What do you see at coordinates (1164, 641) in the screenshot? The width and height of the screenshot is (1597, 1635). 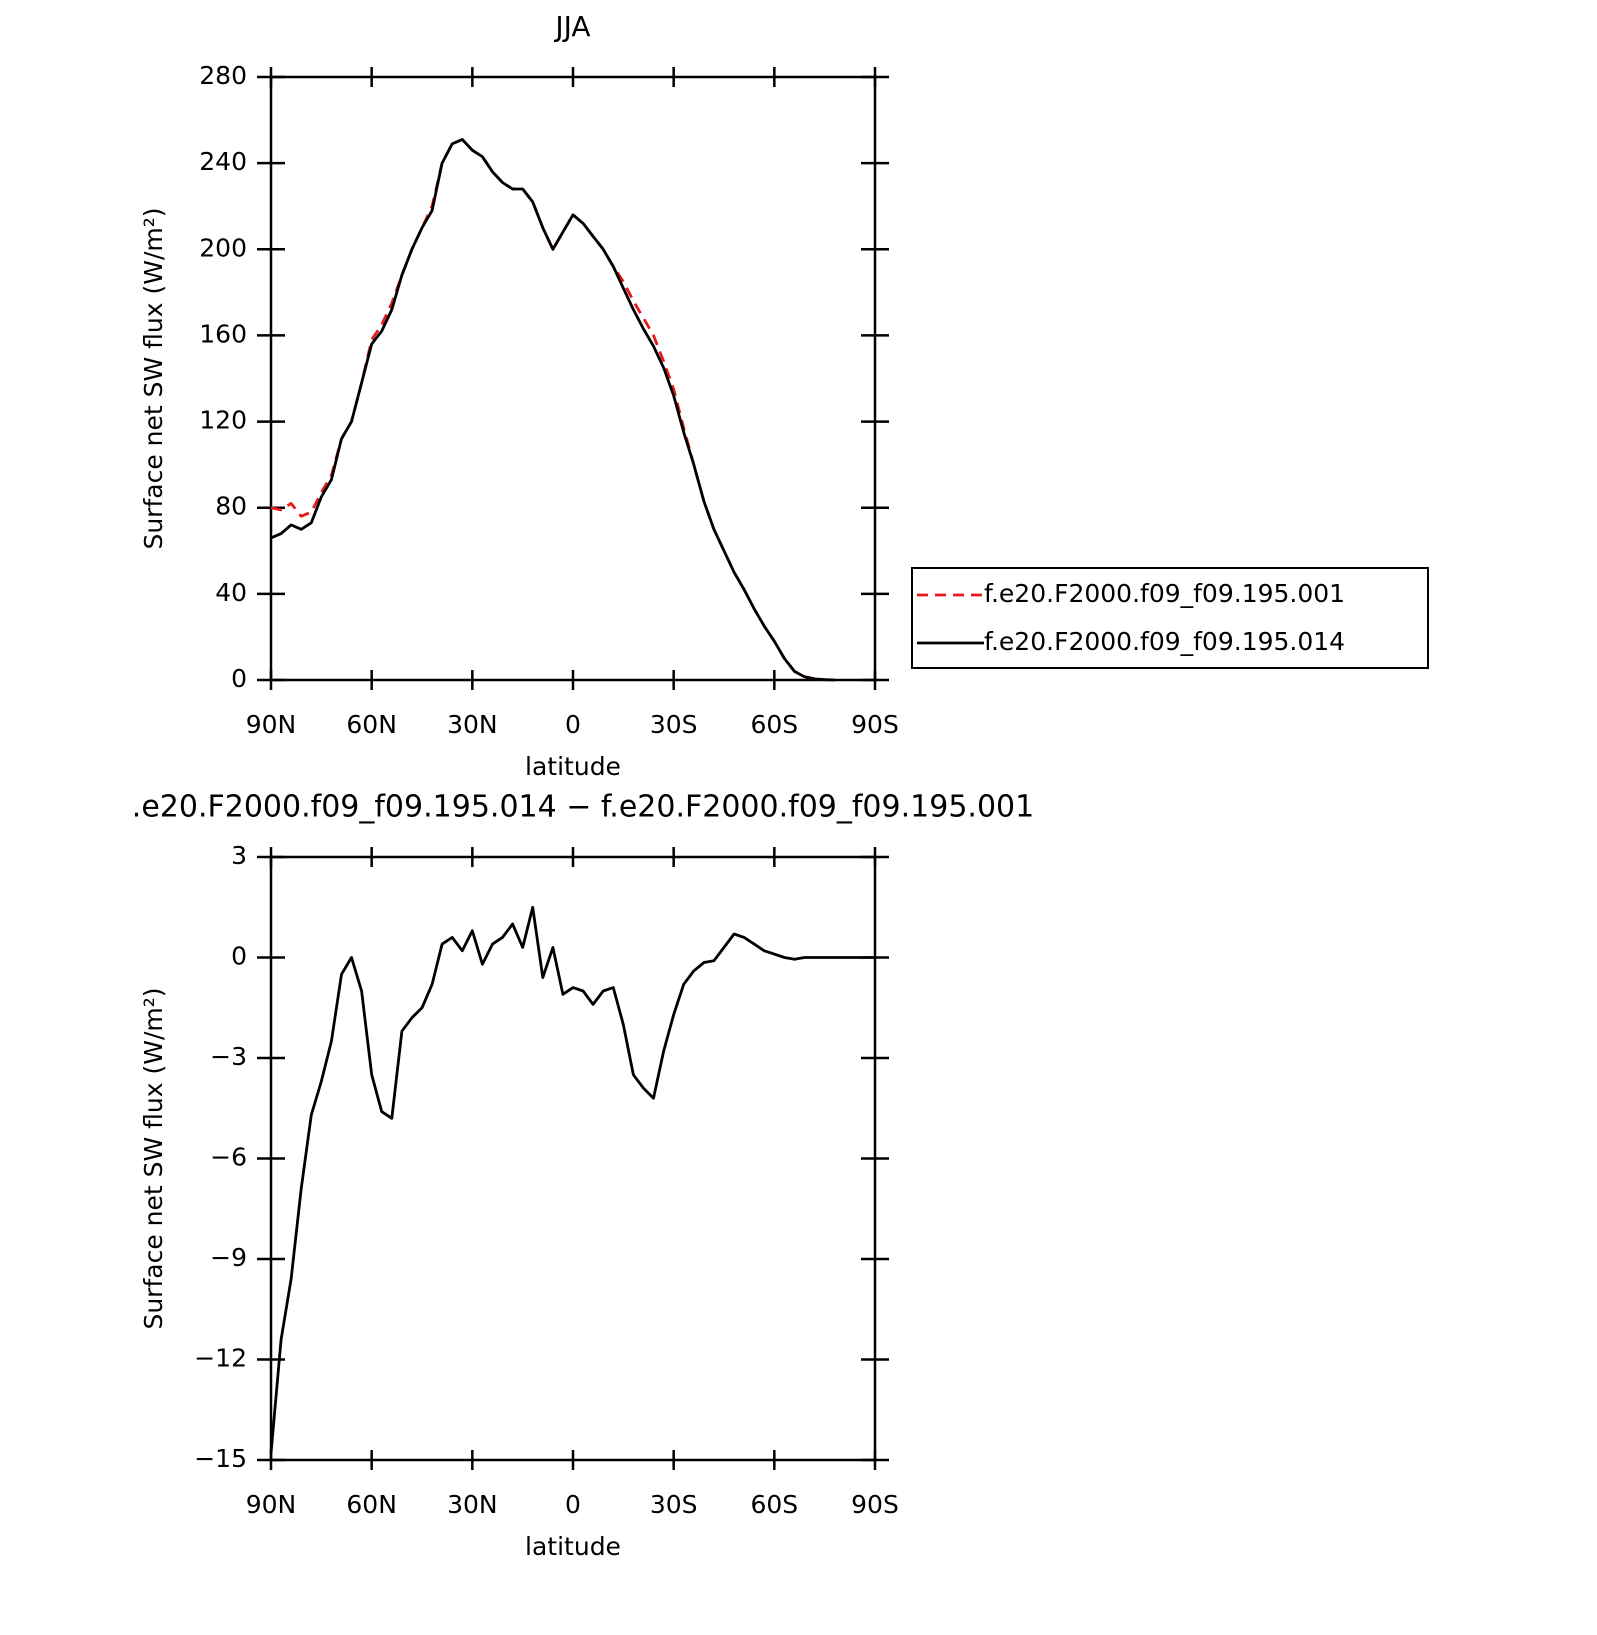 I see `legend-label: f.e20.F2000.f09_f09.195.014` at bounding box center [1164, 641].